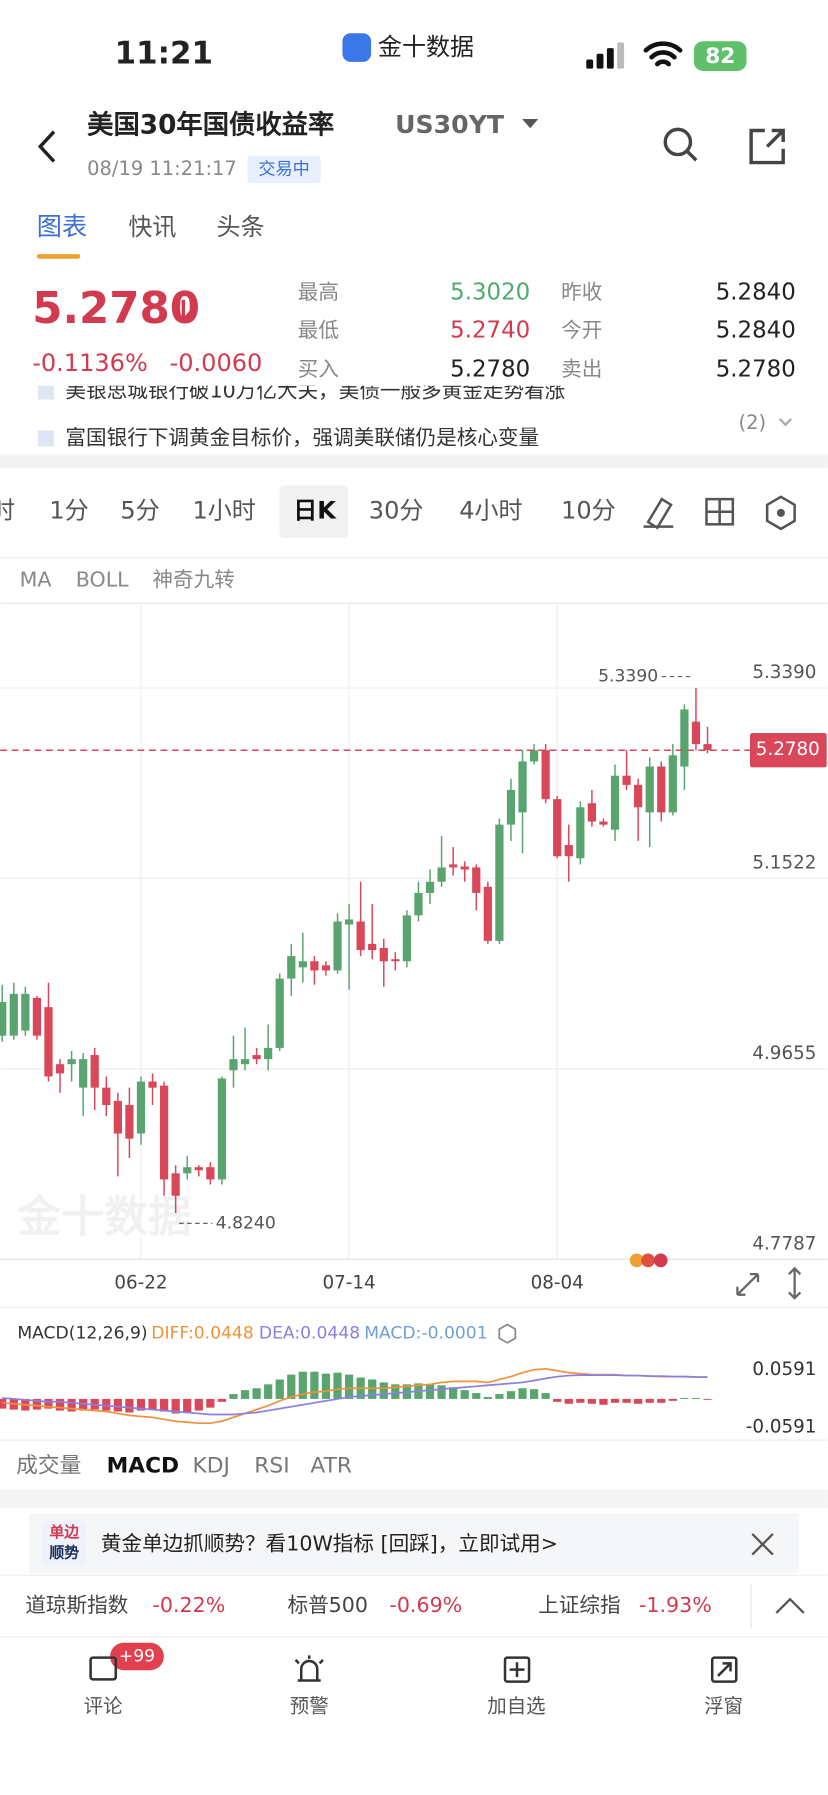 The width and height of the screenshot is (828, 1795). Describe the element at coordinates (318, 369) in the screenshot. I see `stat-label: 买入` at that location.